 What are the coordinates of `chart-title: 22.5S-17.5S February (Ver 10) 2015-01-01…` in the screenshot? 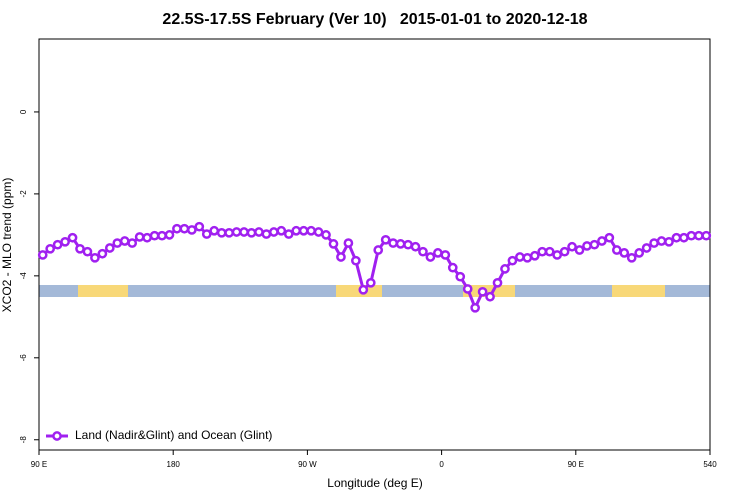 It's located at (374, 19).